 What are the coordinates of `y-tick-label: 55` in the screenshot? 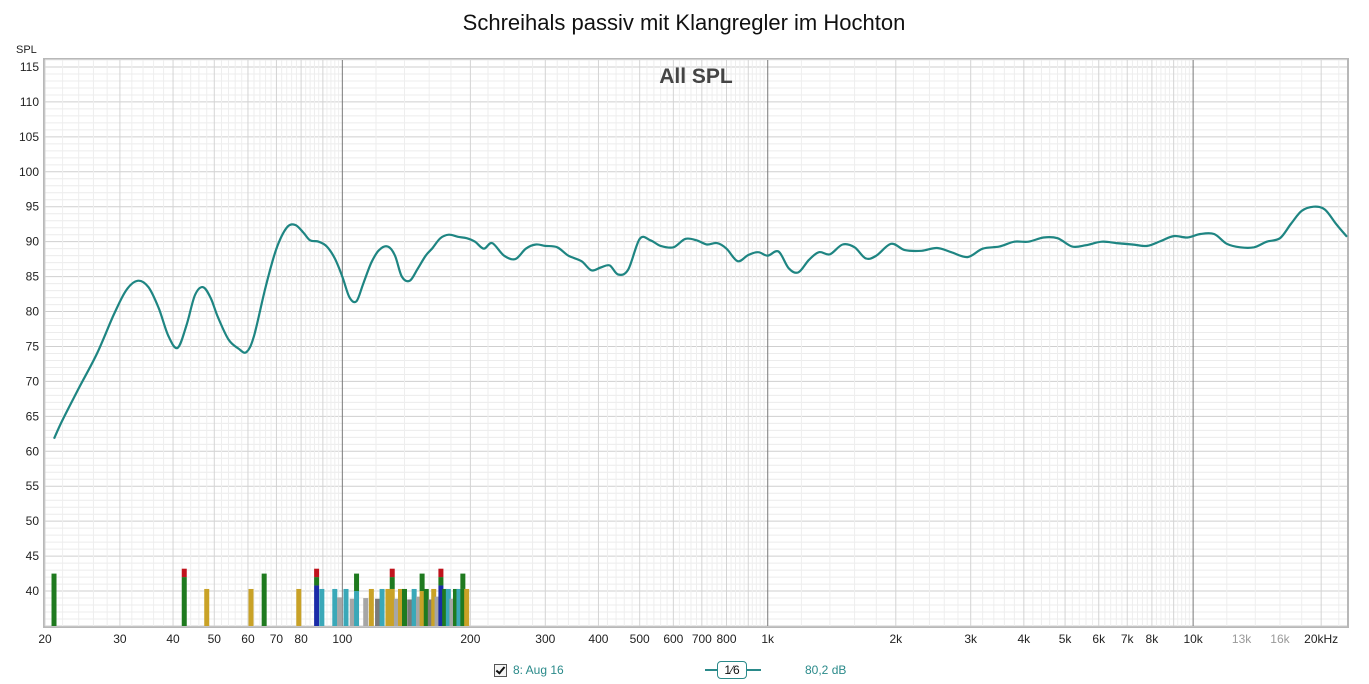 It's located at (33, 486).